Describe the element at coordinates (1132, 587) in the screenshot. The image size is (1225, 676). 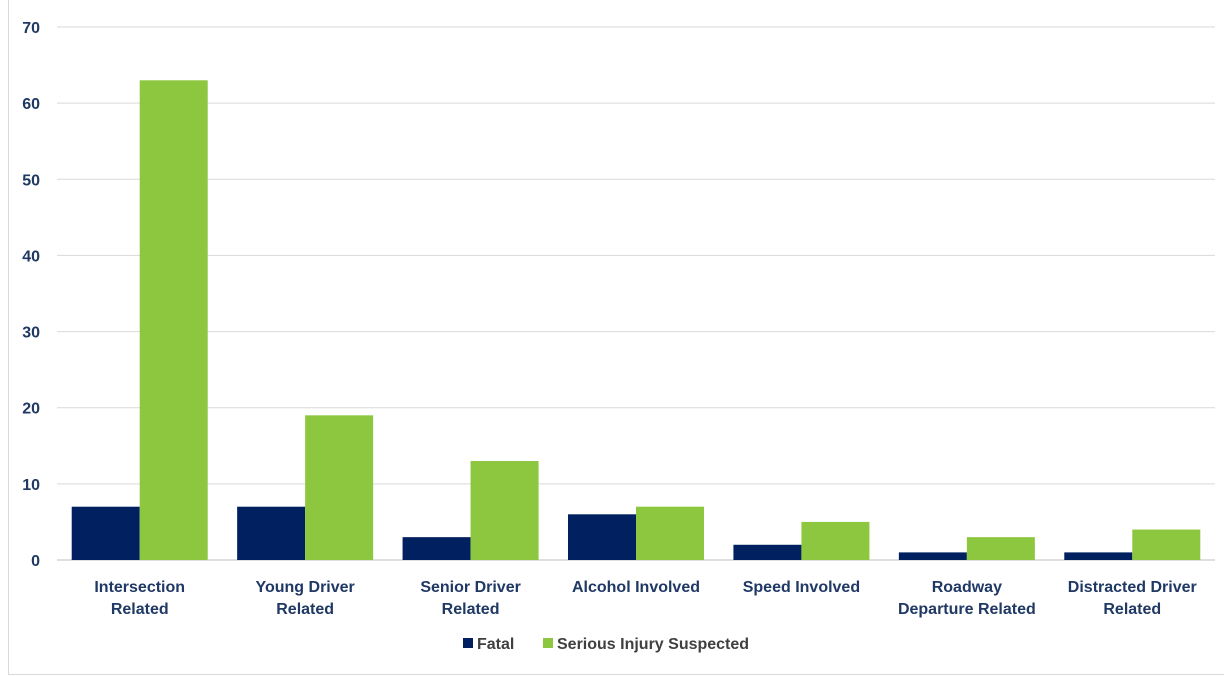
I see `x-tick-label-line: Distracted Driver` at that location.